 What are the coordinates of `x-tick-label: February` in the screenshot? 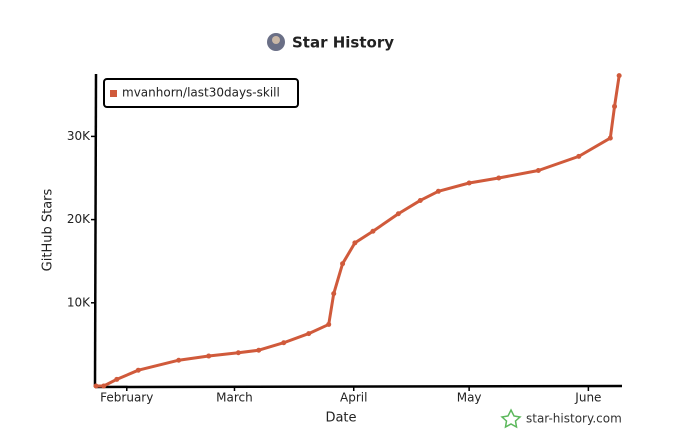 It's located at (126, 398).